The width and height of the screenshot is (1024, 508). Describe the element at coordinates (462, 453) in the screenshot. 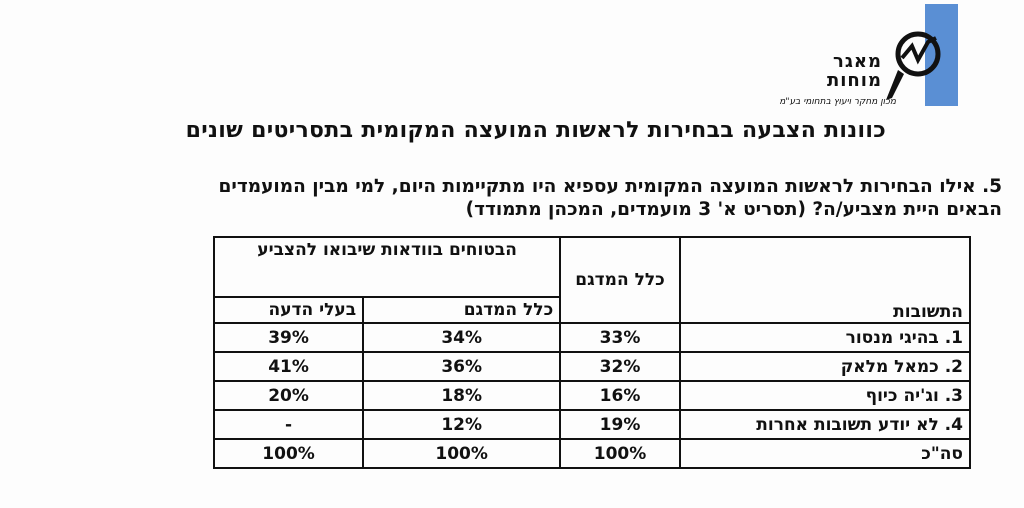

I see `row-sure-all: 100%` at that location.